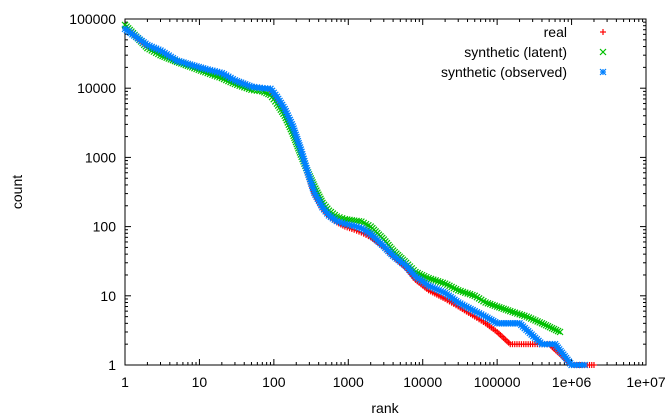 Image resolution: width=671 pixels, height=419 pixels. What do you see at coordinates (515, 52) in the screenshot?
I see `legend-label: synthetic (latent)` at bounding box center [515, 52].